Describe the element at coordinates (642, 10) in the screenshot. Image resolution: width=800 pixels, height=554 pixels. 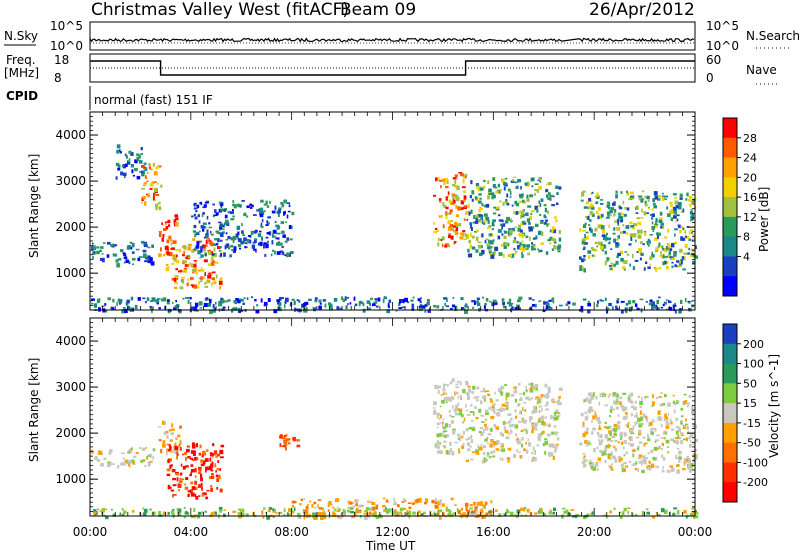
I see `date-label: 26/Apr/2012` at that location.